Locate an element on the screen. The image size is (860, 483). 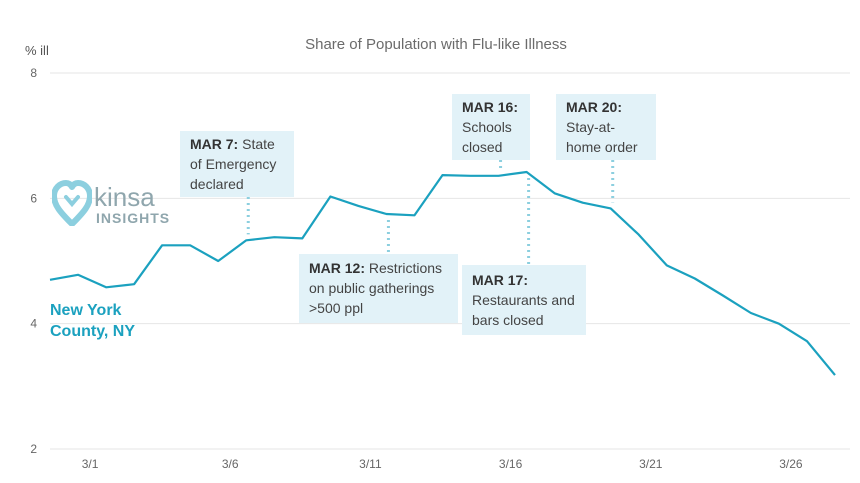
annotation-mar17-date: MAR 17: is located at coordinates (500, 280).